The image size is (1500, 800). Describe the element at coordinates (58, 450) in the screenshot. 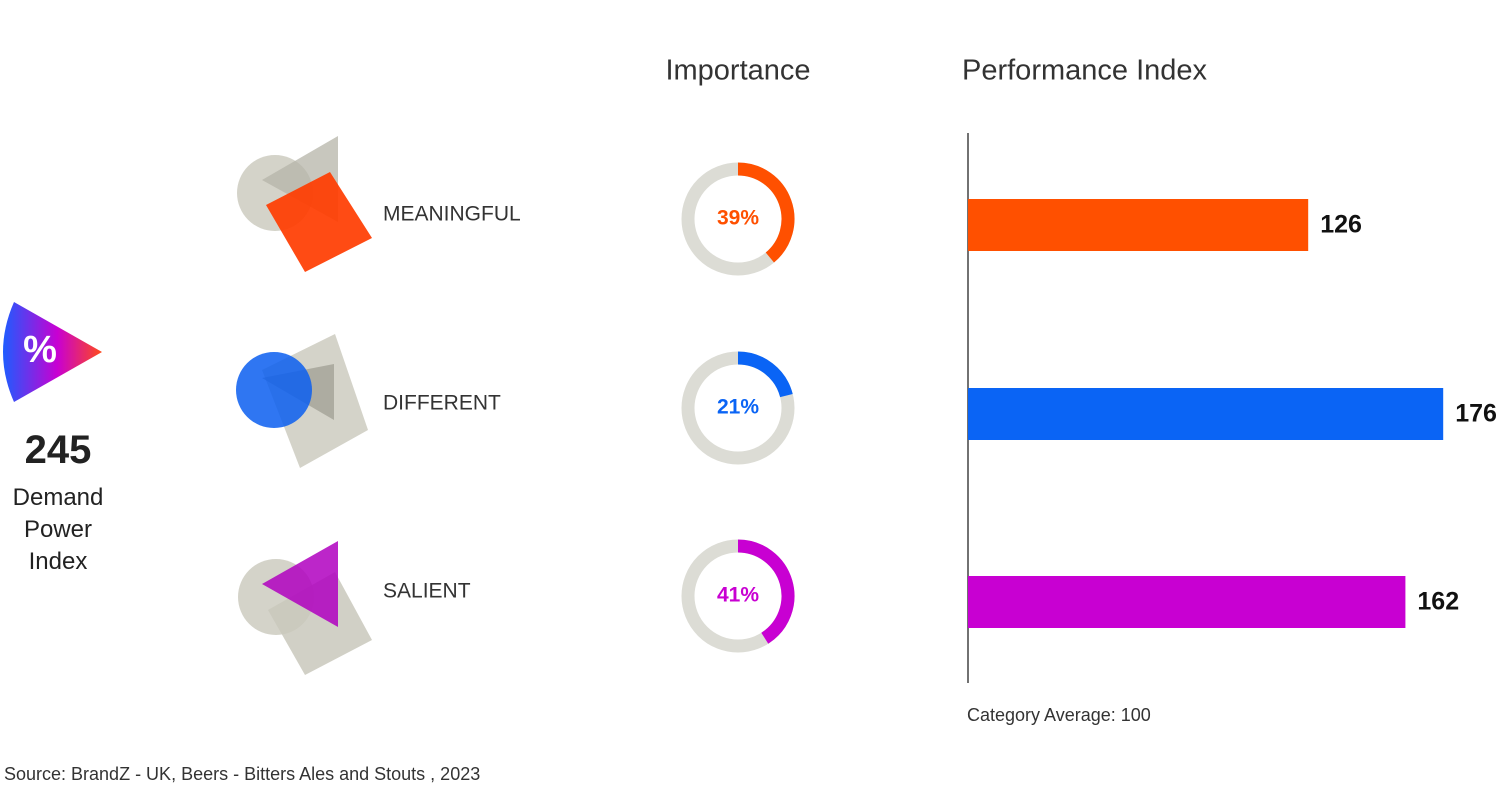

I see `kpi-value: 245` at that location.